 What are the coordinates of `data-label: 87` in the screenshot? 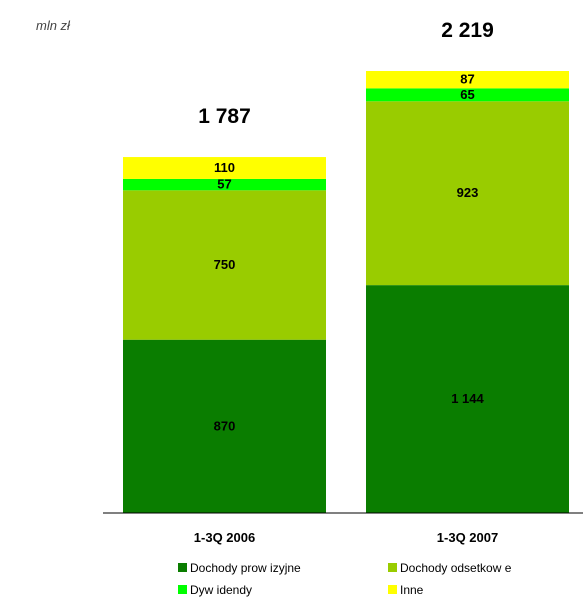 It's located at (467, 79).